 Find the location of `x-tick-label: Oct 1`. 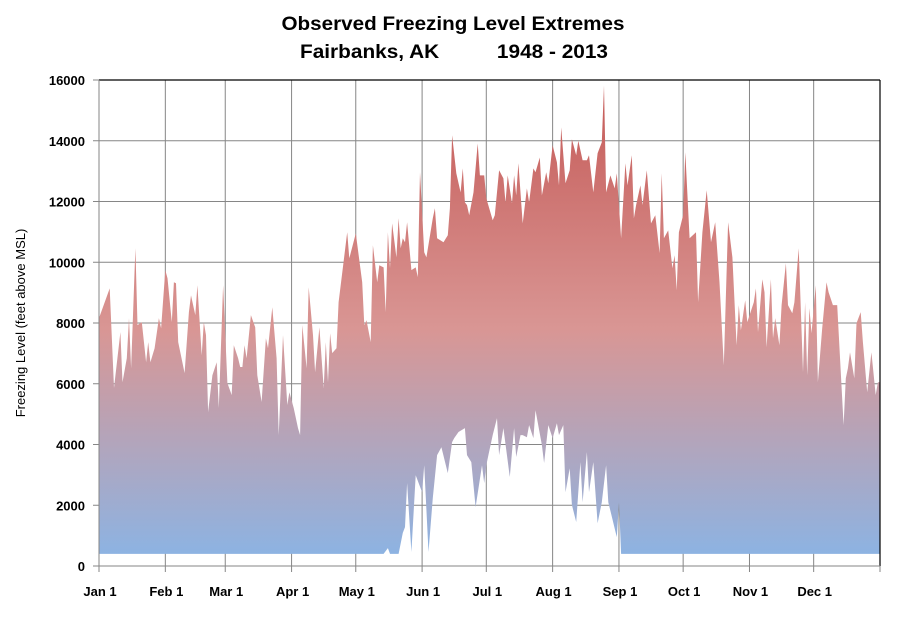

x-tick-label: Oct 1 is located at coordinates (684, 591).